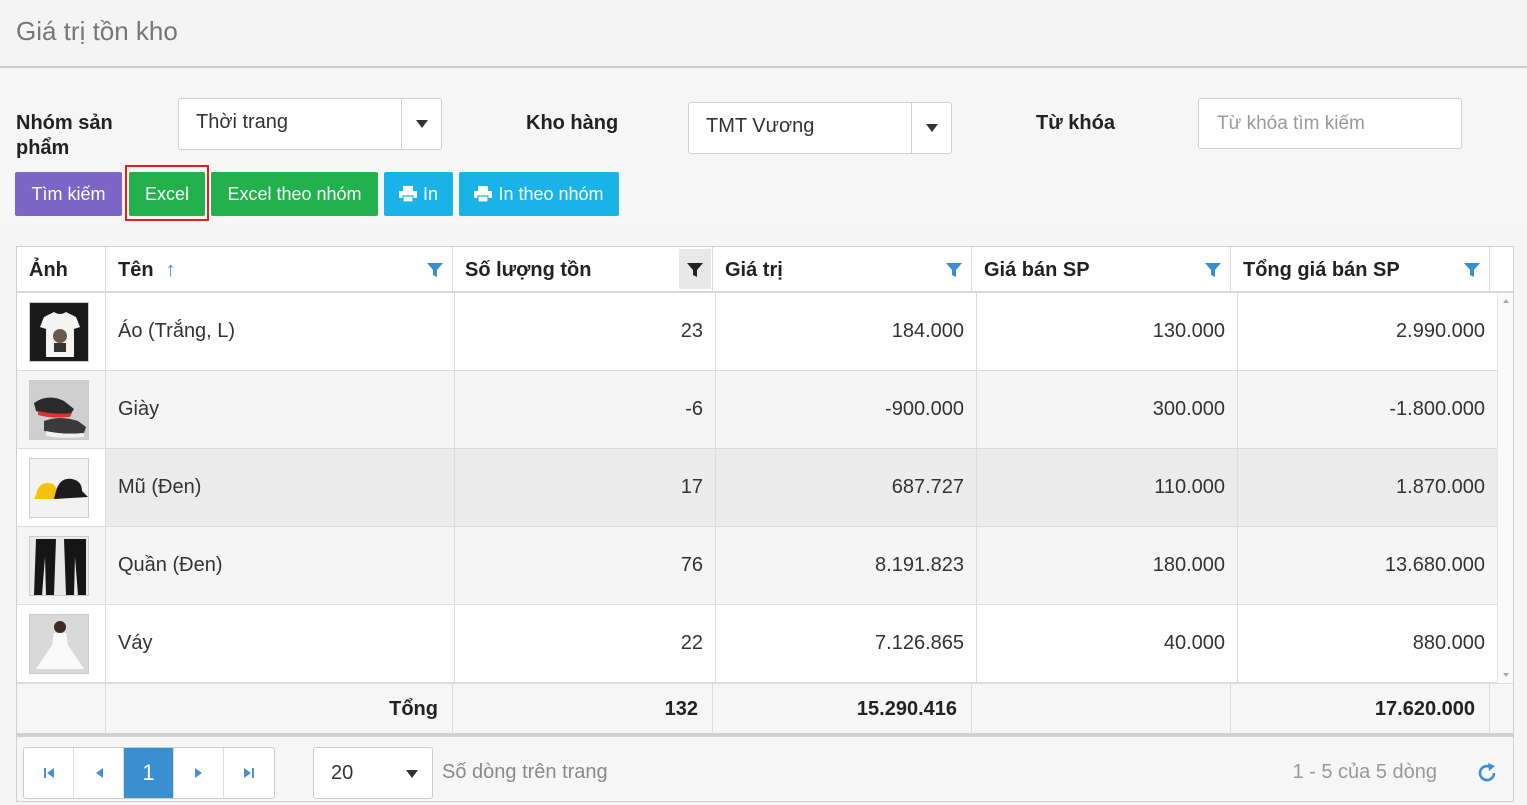  I want to click on print-button: In, so click(418, 194).